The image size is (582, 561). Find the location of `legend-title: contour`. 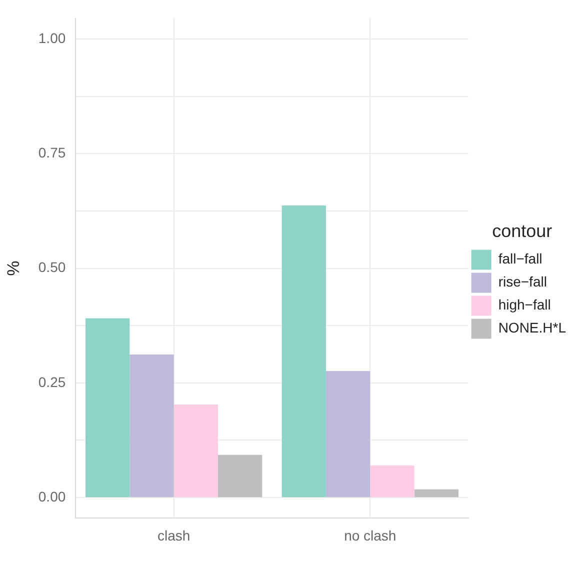

legend-title: contour is located at coordinates (522, 231).